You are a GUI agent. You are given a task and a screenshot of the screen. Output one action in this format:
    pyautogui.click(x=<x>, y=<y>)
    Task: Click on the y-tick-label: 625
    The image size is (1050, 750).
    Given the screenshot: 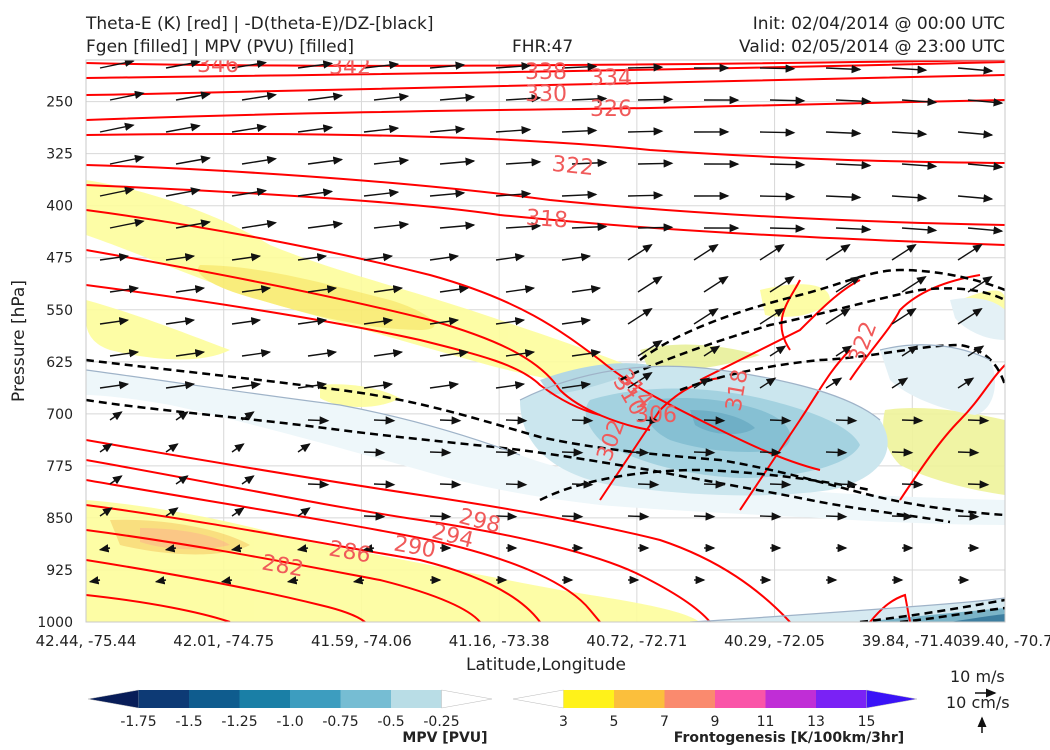 What is the action you would take?
    pyautogui.click(x=59, y=363)
    